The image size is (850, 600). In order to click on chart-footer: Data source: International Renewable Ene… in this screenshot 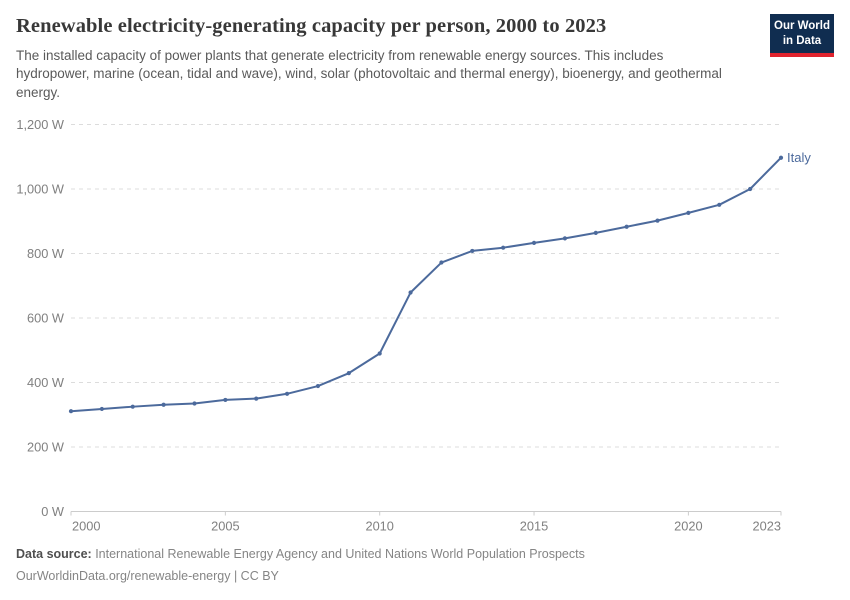, I will do `click(300, 565)`.